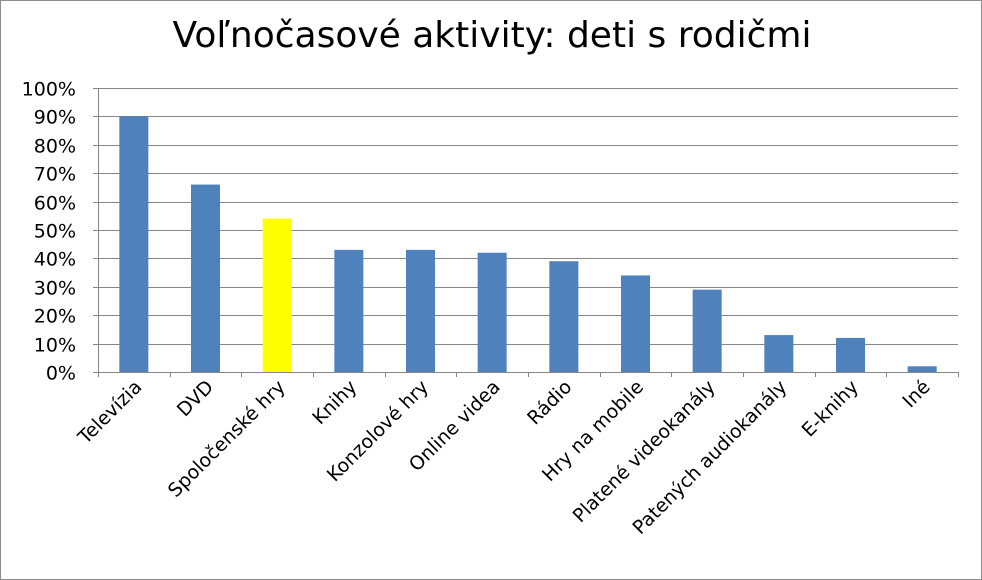 This screenshot has width=982, height=580. What do you see at coordinates (55, 346) in the screenshot?
I see `y-tick-label: 10%` at bounding box center [55, 346].